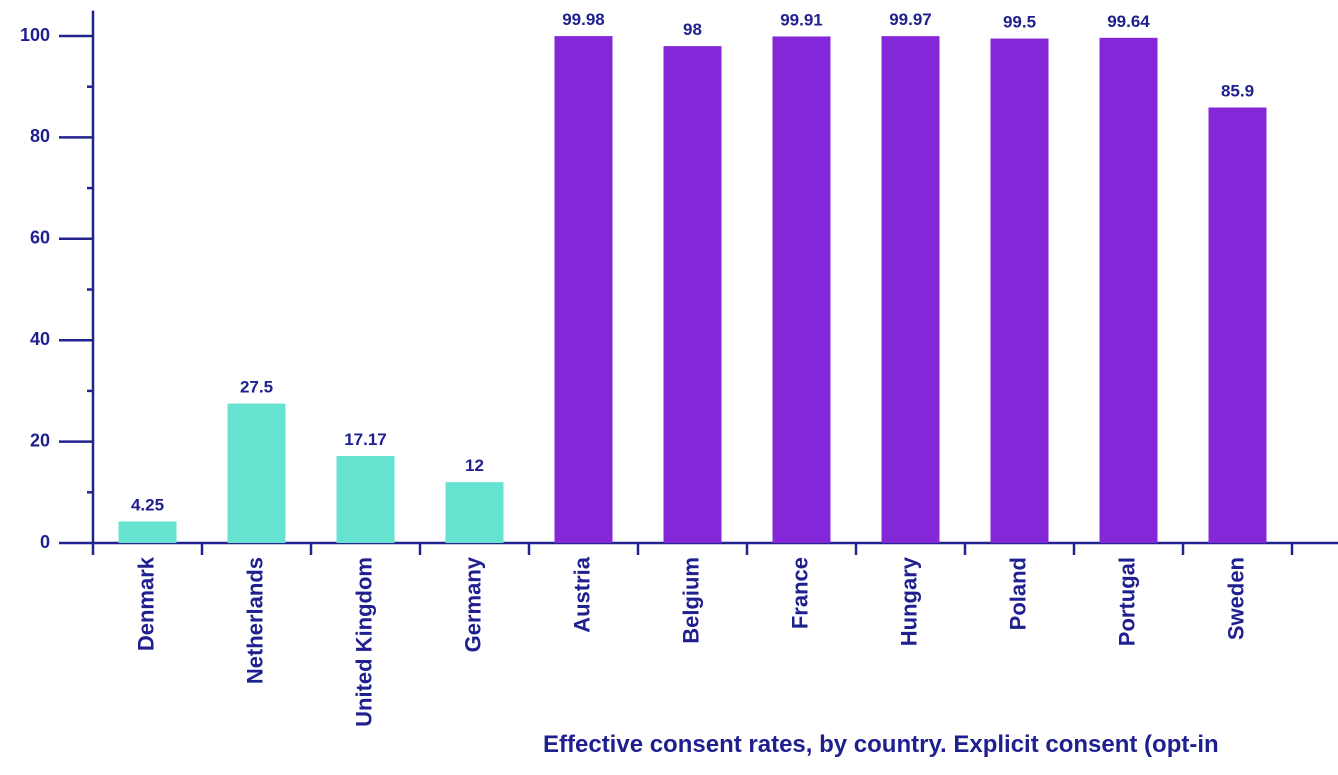 The height and width of the screenshot is (775, 1338). I want to click on x-tick-label: Belgium, so click(690, 600).